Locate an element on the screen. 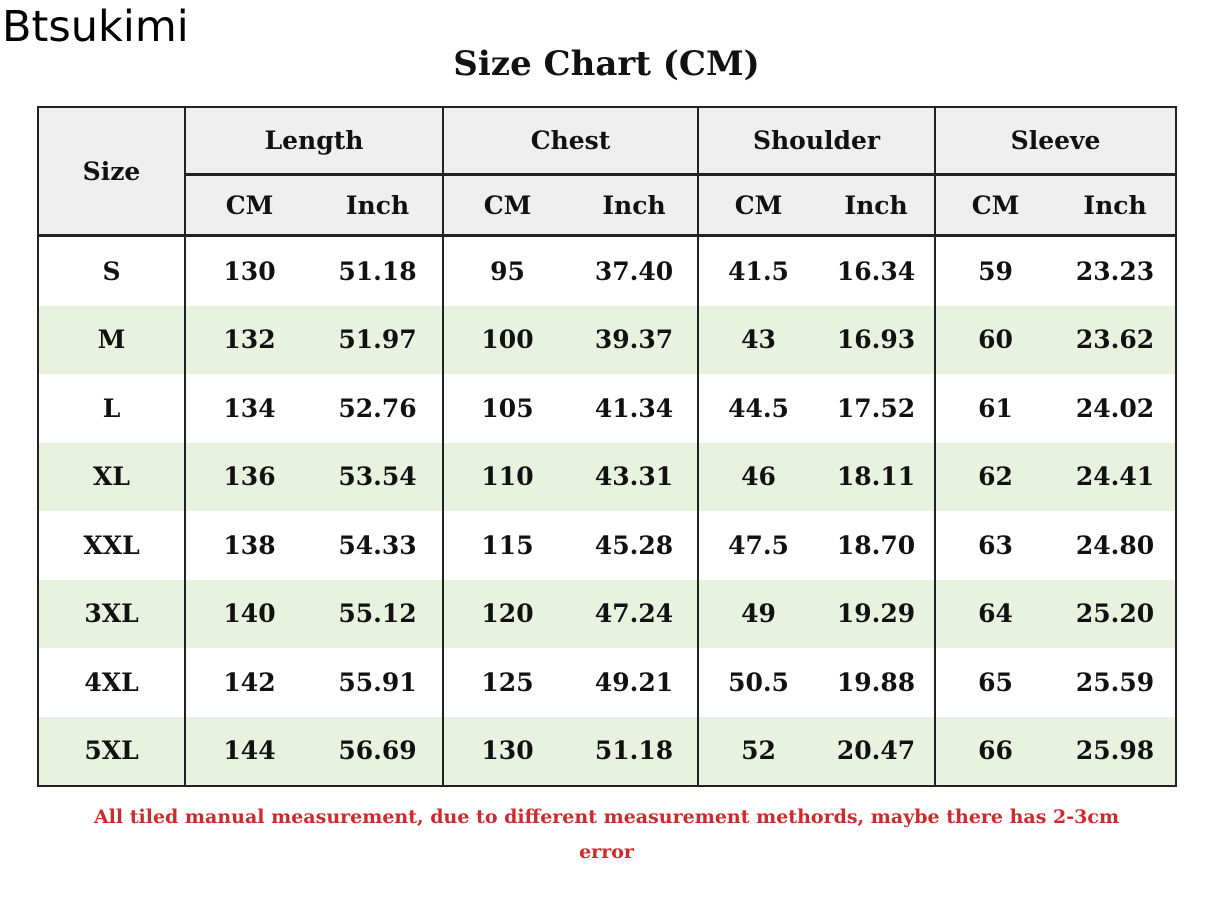 This screenshot has width=1213, height=900. shoulder-cm-cell: 41.5 is located at coordinates (758, 270).